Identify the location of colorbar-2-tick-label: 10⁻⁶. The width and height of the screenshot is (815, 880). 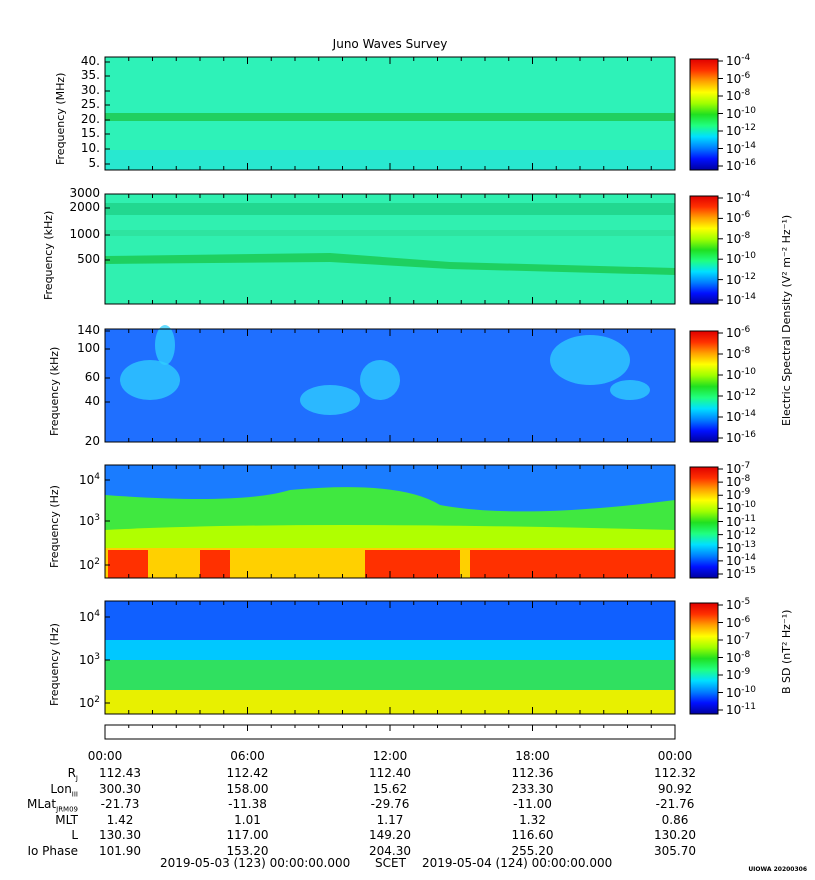
(738, 218).